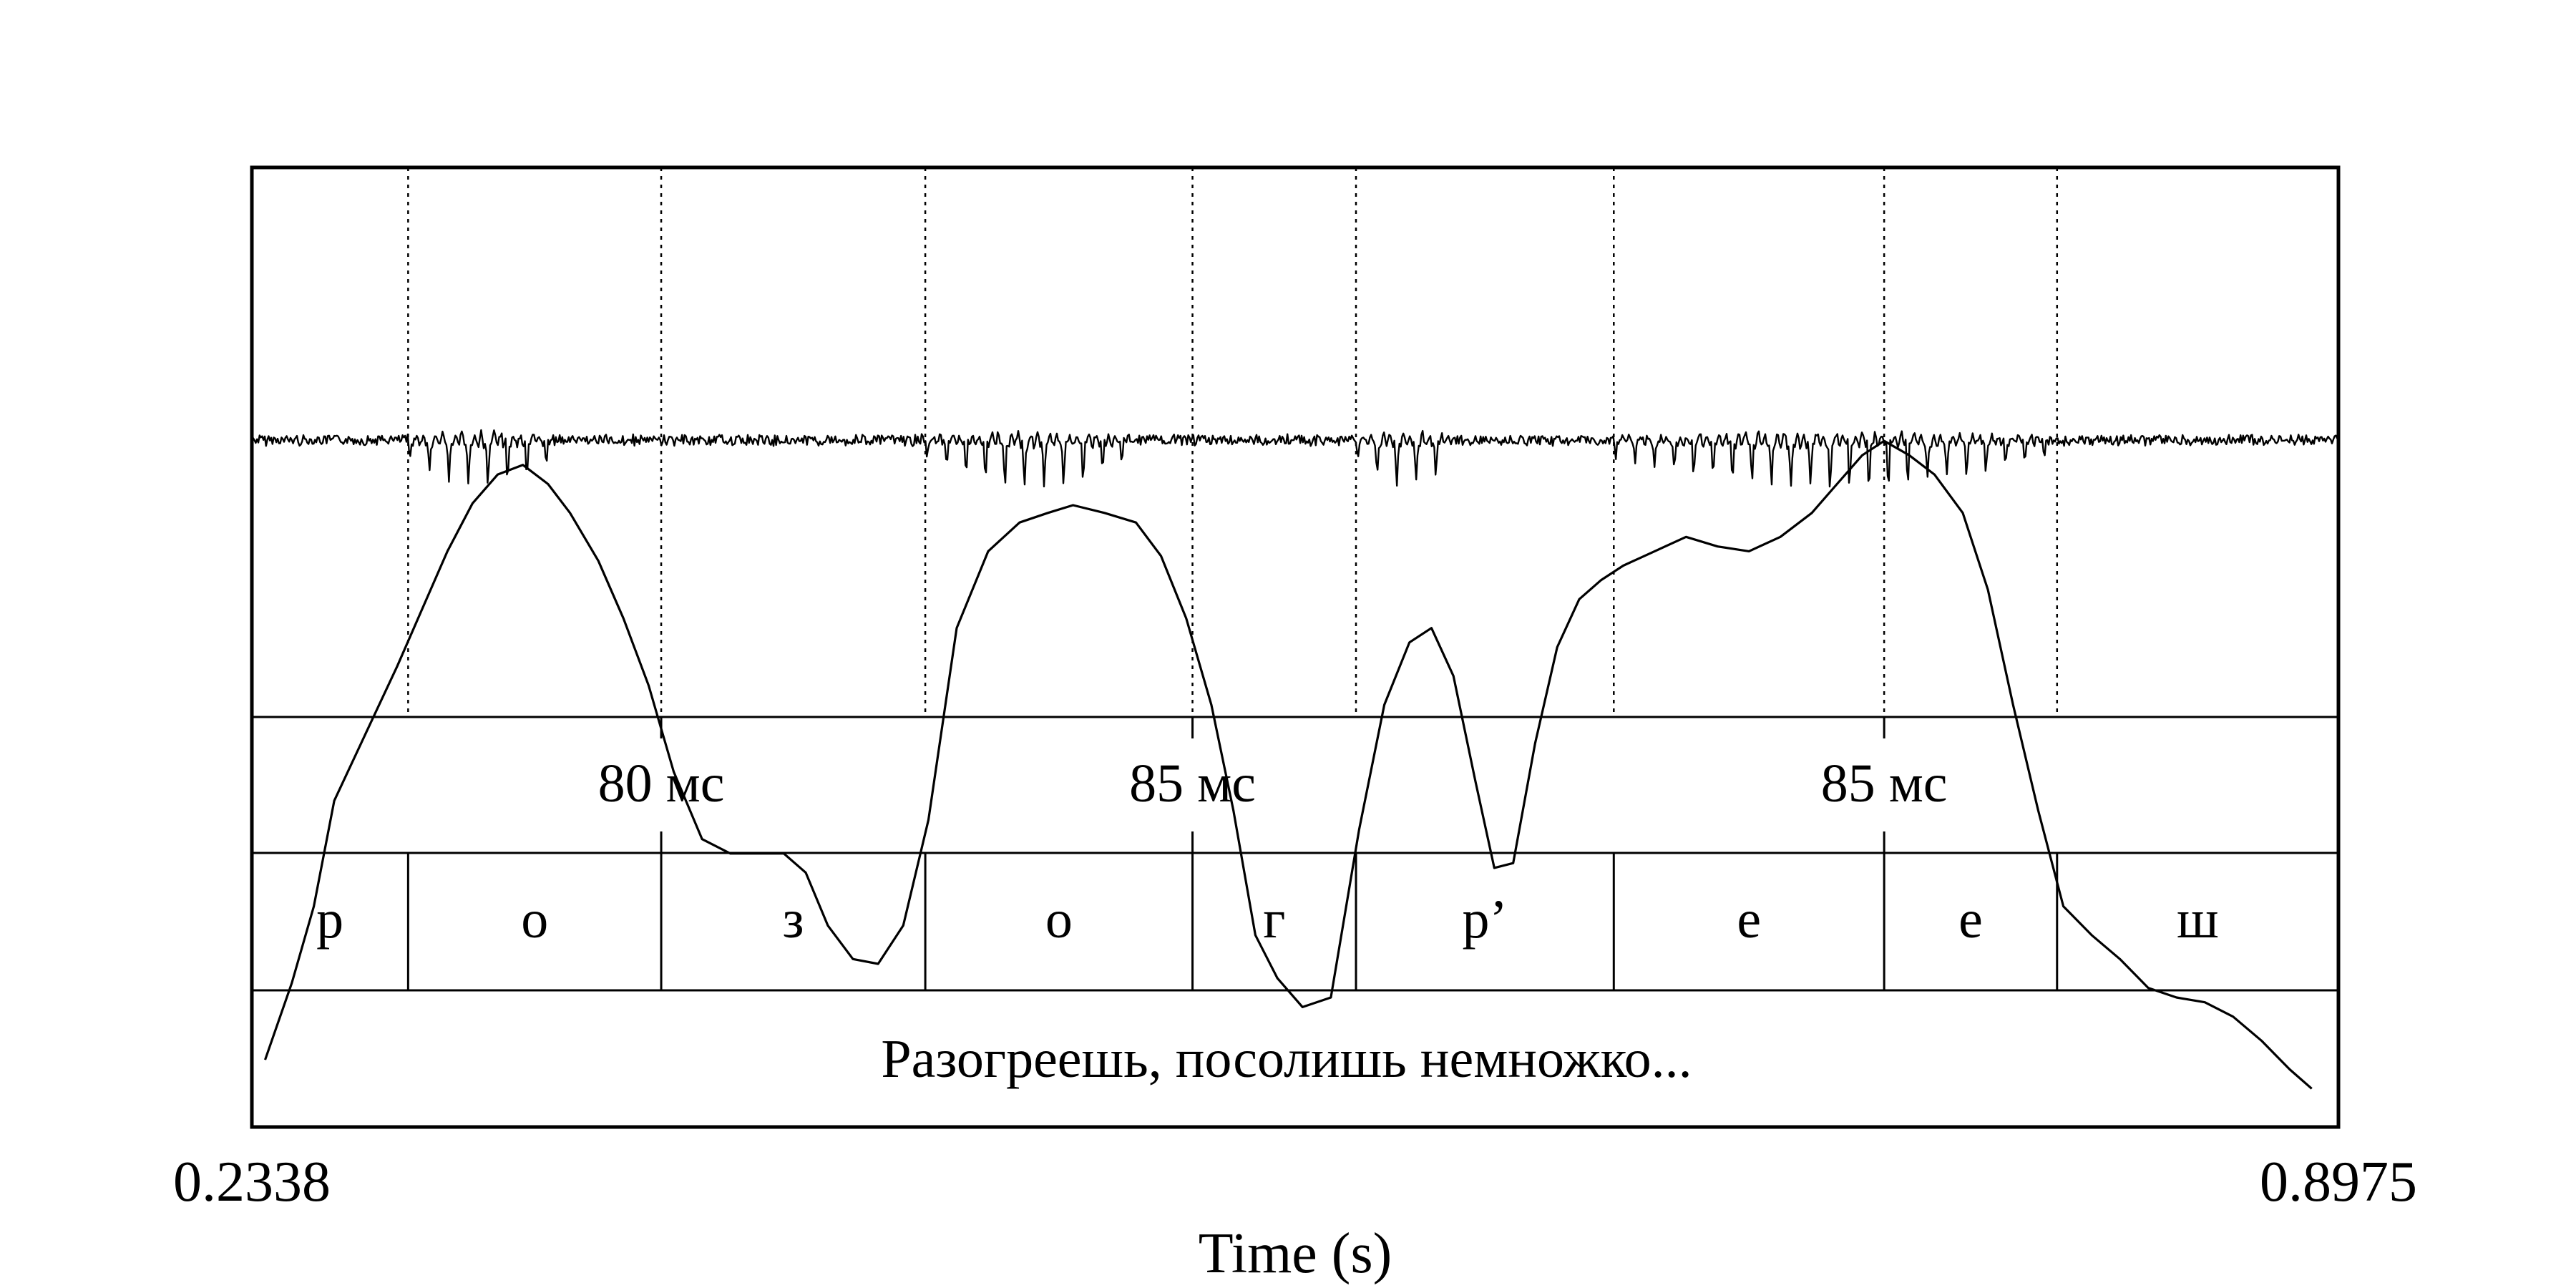  Describe the element at coordinates (1484, 919) in the screenshot. I see `segment-label-6: р’` at that location.